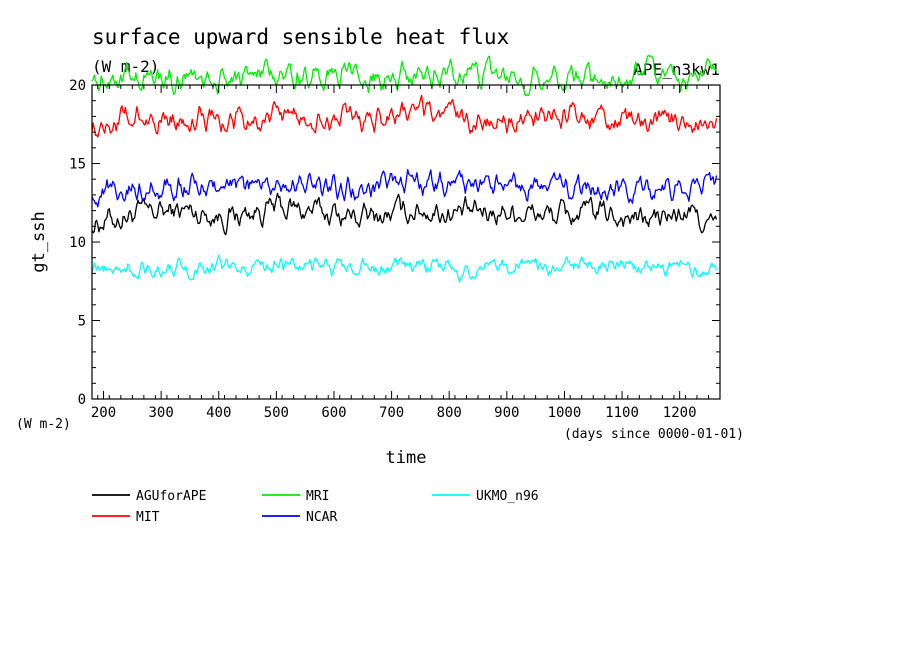 This screenshot has height=654, width=904. What do you see at coordinates (315, 507) in the screenshot?
I see `legend: AGUforAPE MIT MRI NCAR UKMO_n96` at bounding box center [315, 507].